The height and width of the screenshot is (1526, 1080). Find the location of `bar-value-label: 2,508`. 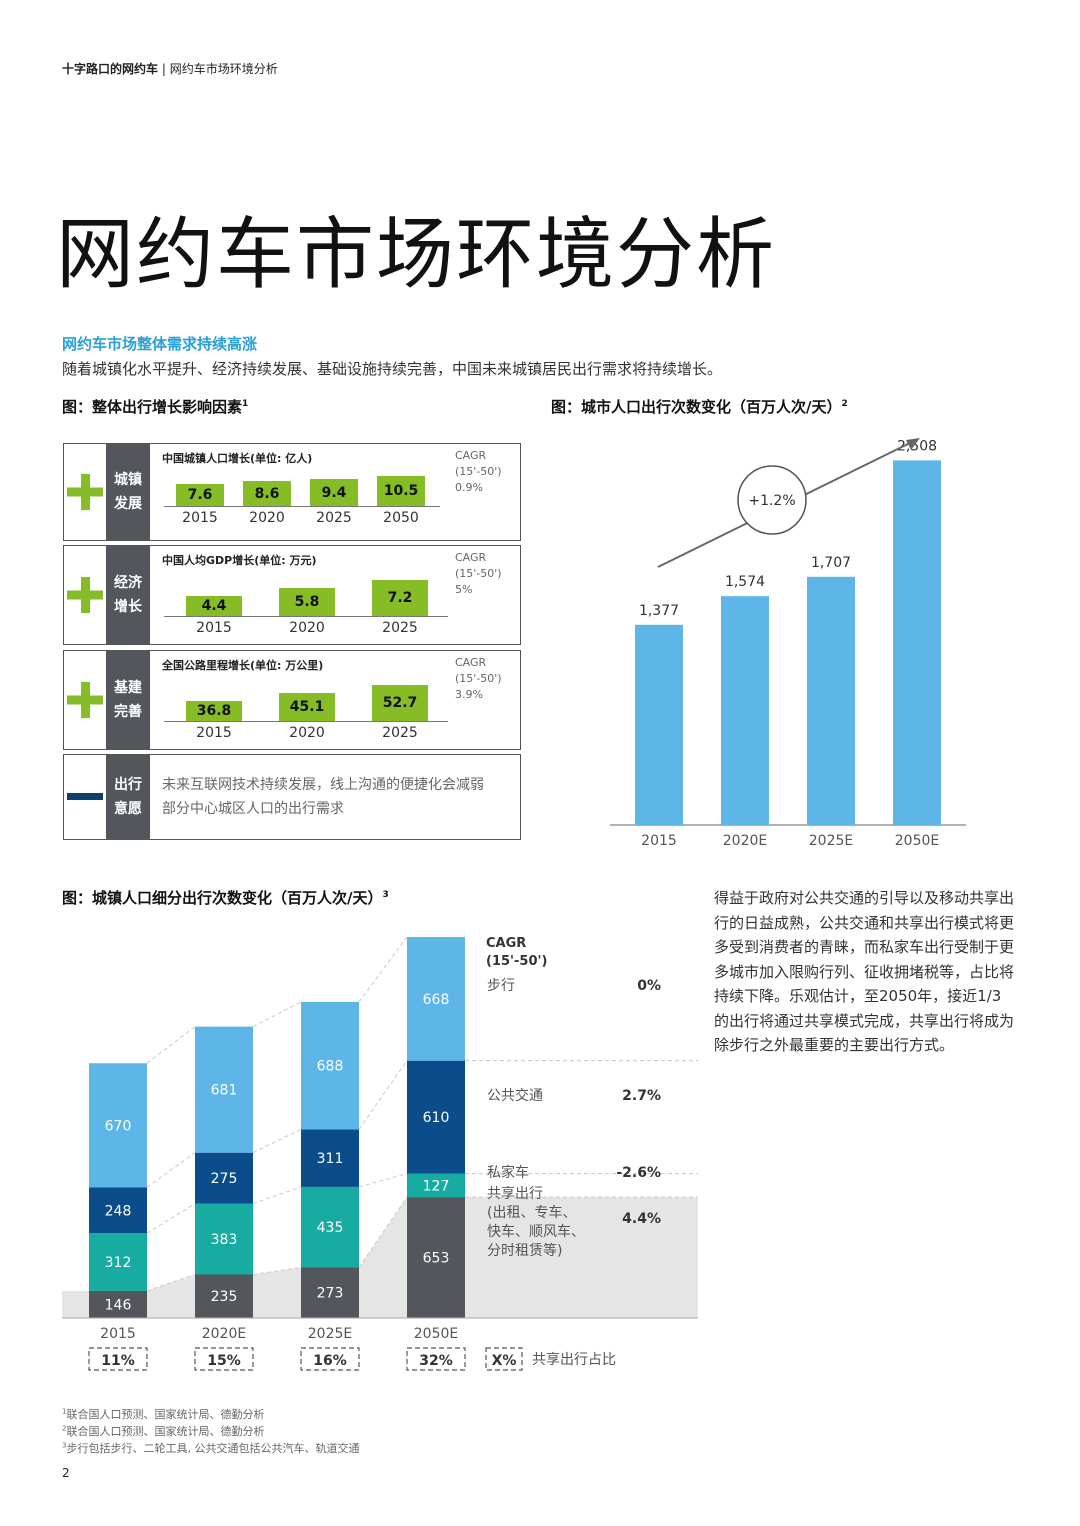

bar-value-label: 2,508 is located at coordinates (917, 446).